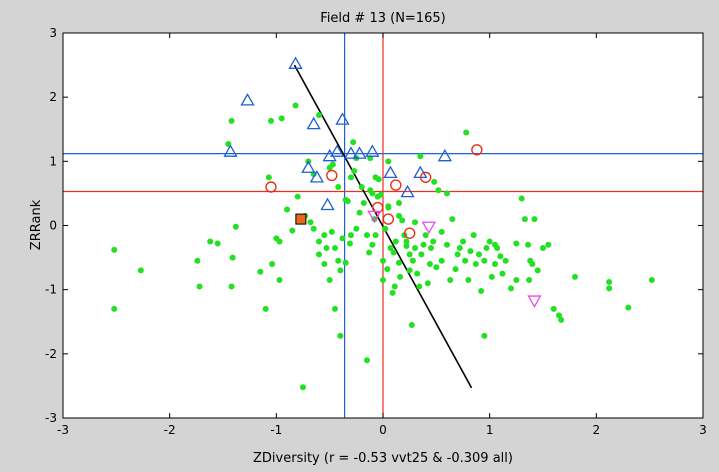 This screenshot has height=472, width=719. Describe the element at coordinates (534, 301) in the screenshot. I see `triangle-down-open-point` at that location.